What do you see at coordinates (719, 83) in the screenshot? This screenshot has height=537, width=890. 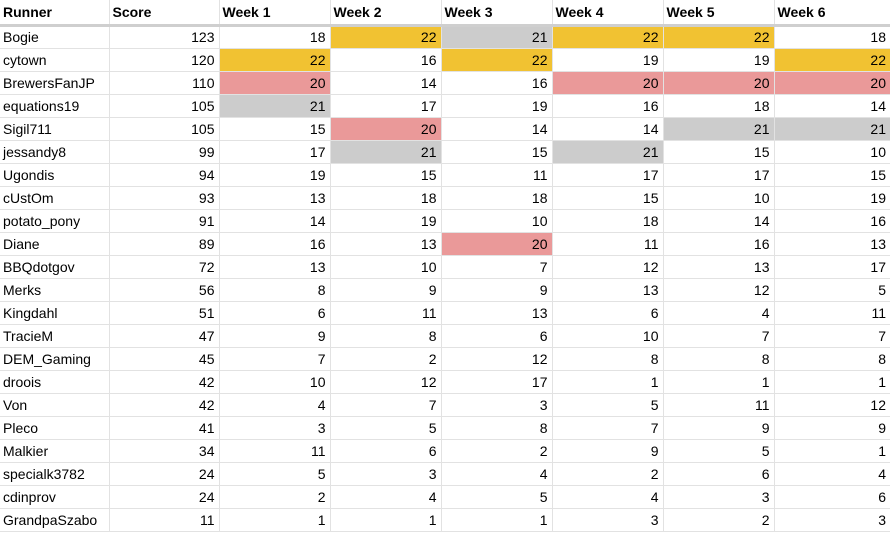 I see `week-5-cell: 20` at bounding box center [719, 83].